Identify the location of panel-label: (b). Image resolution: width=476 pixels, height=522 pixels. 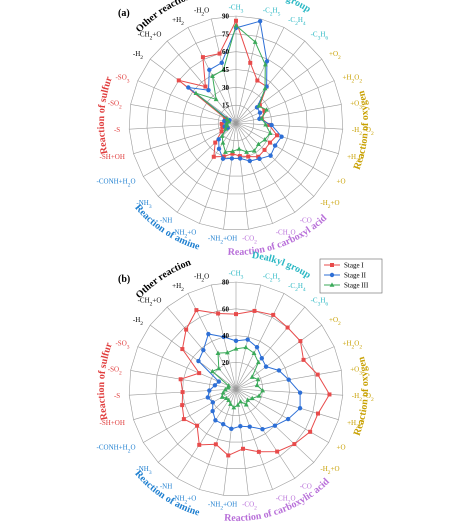
(124, 279).